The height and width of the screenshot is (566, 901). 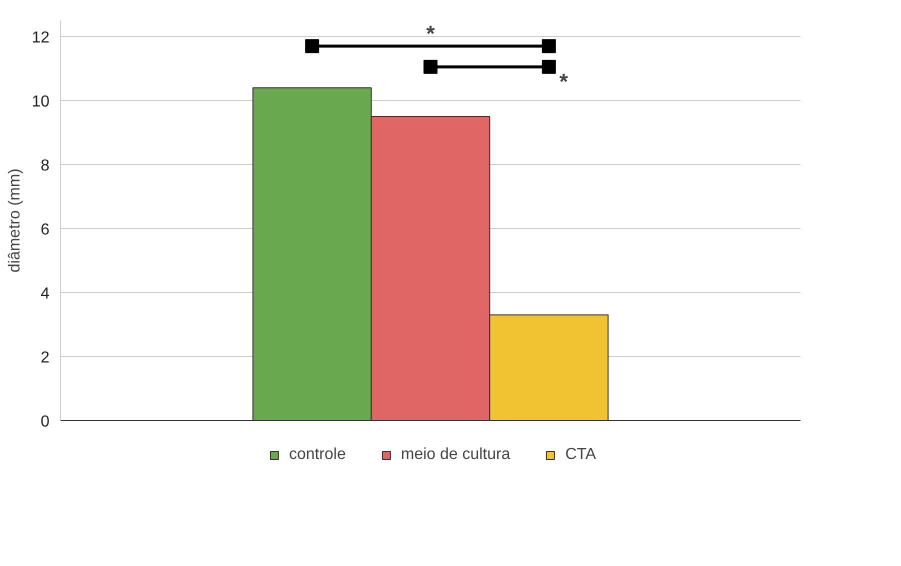 What do you see at coordinates (45, 230) in the screenshot?
I see `y-tick-label: 6` at bounding box center [45, 230].